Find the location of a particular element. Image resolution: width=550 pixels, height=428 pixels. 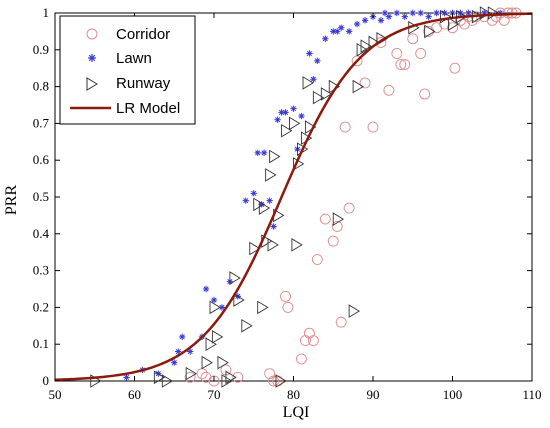

legend-item-lawn: Lawn is located at coordinates (120, 58).